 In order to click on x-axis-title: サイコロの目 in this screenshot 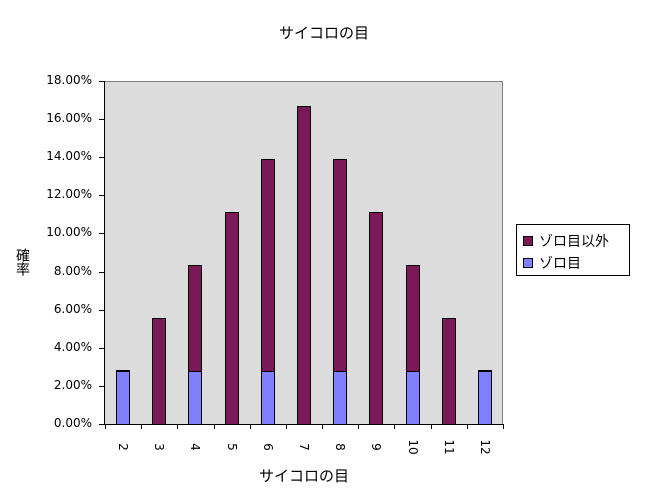, I will do `click(303, 476)`.